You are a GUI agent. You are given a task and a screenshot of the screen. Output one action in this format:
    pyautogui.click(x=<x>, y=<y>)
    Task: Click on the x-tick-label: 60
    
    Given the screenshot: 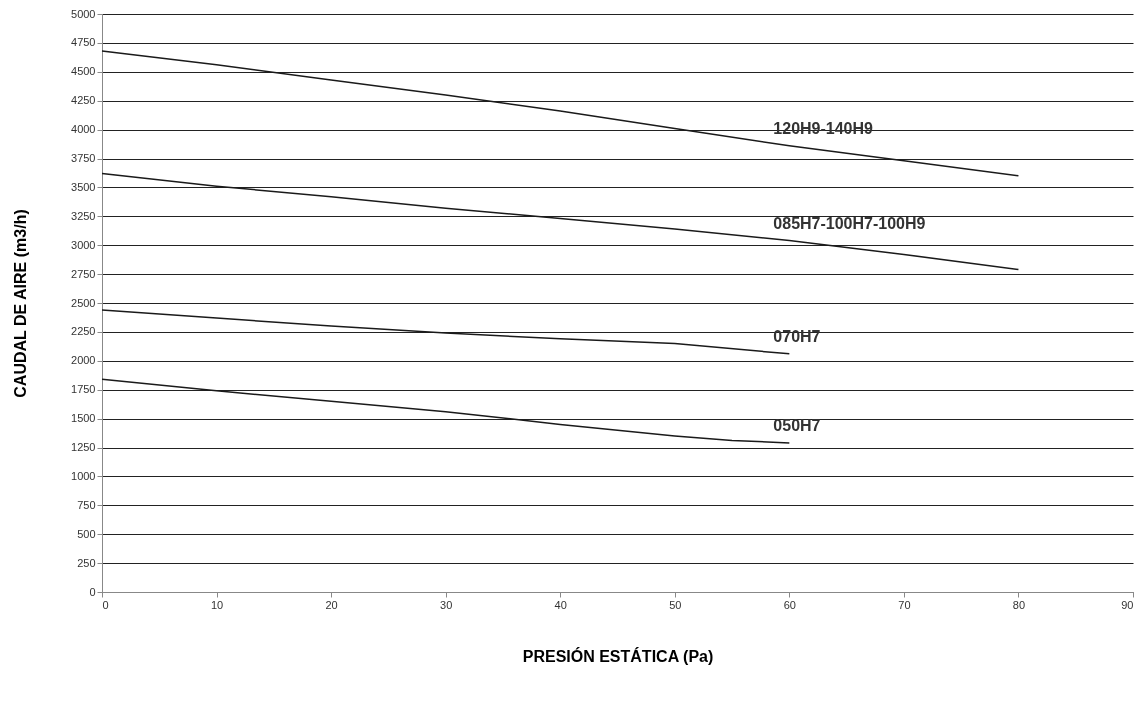 What is the action you would take?
    pyautogui.click(x=789, y=604)
    